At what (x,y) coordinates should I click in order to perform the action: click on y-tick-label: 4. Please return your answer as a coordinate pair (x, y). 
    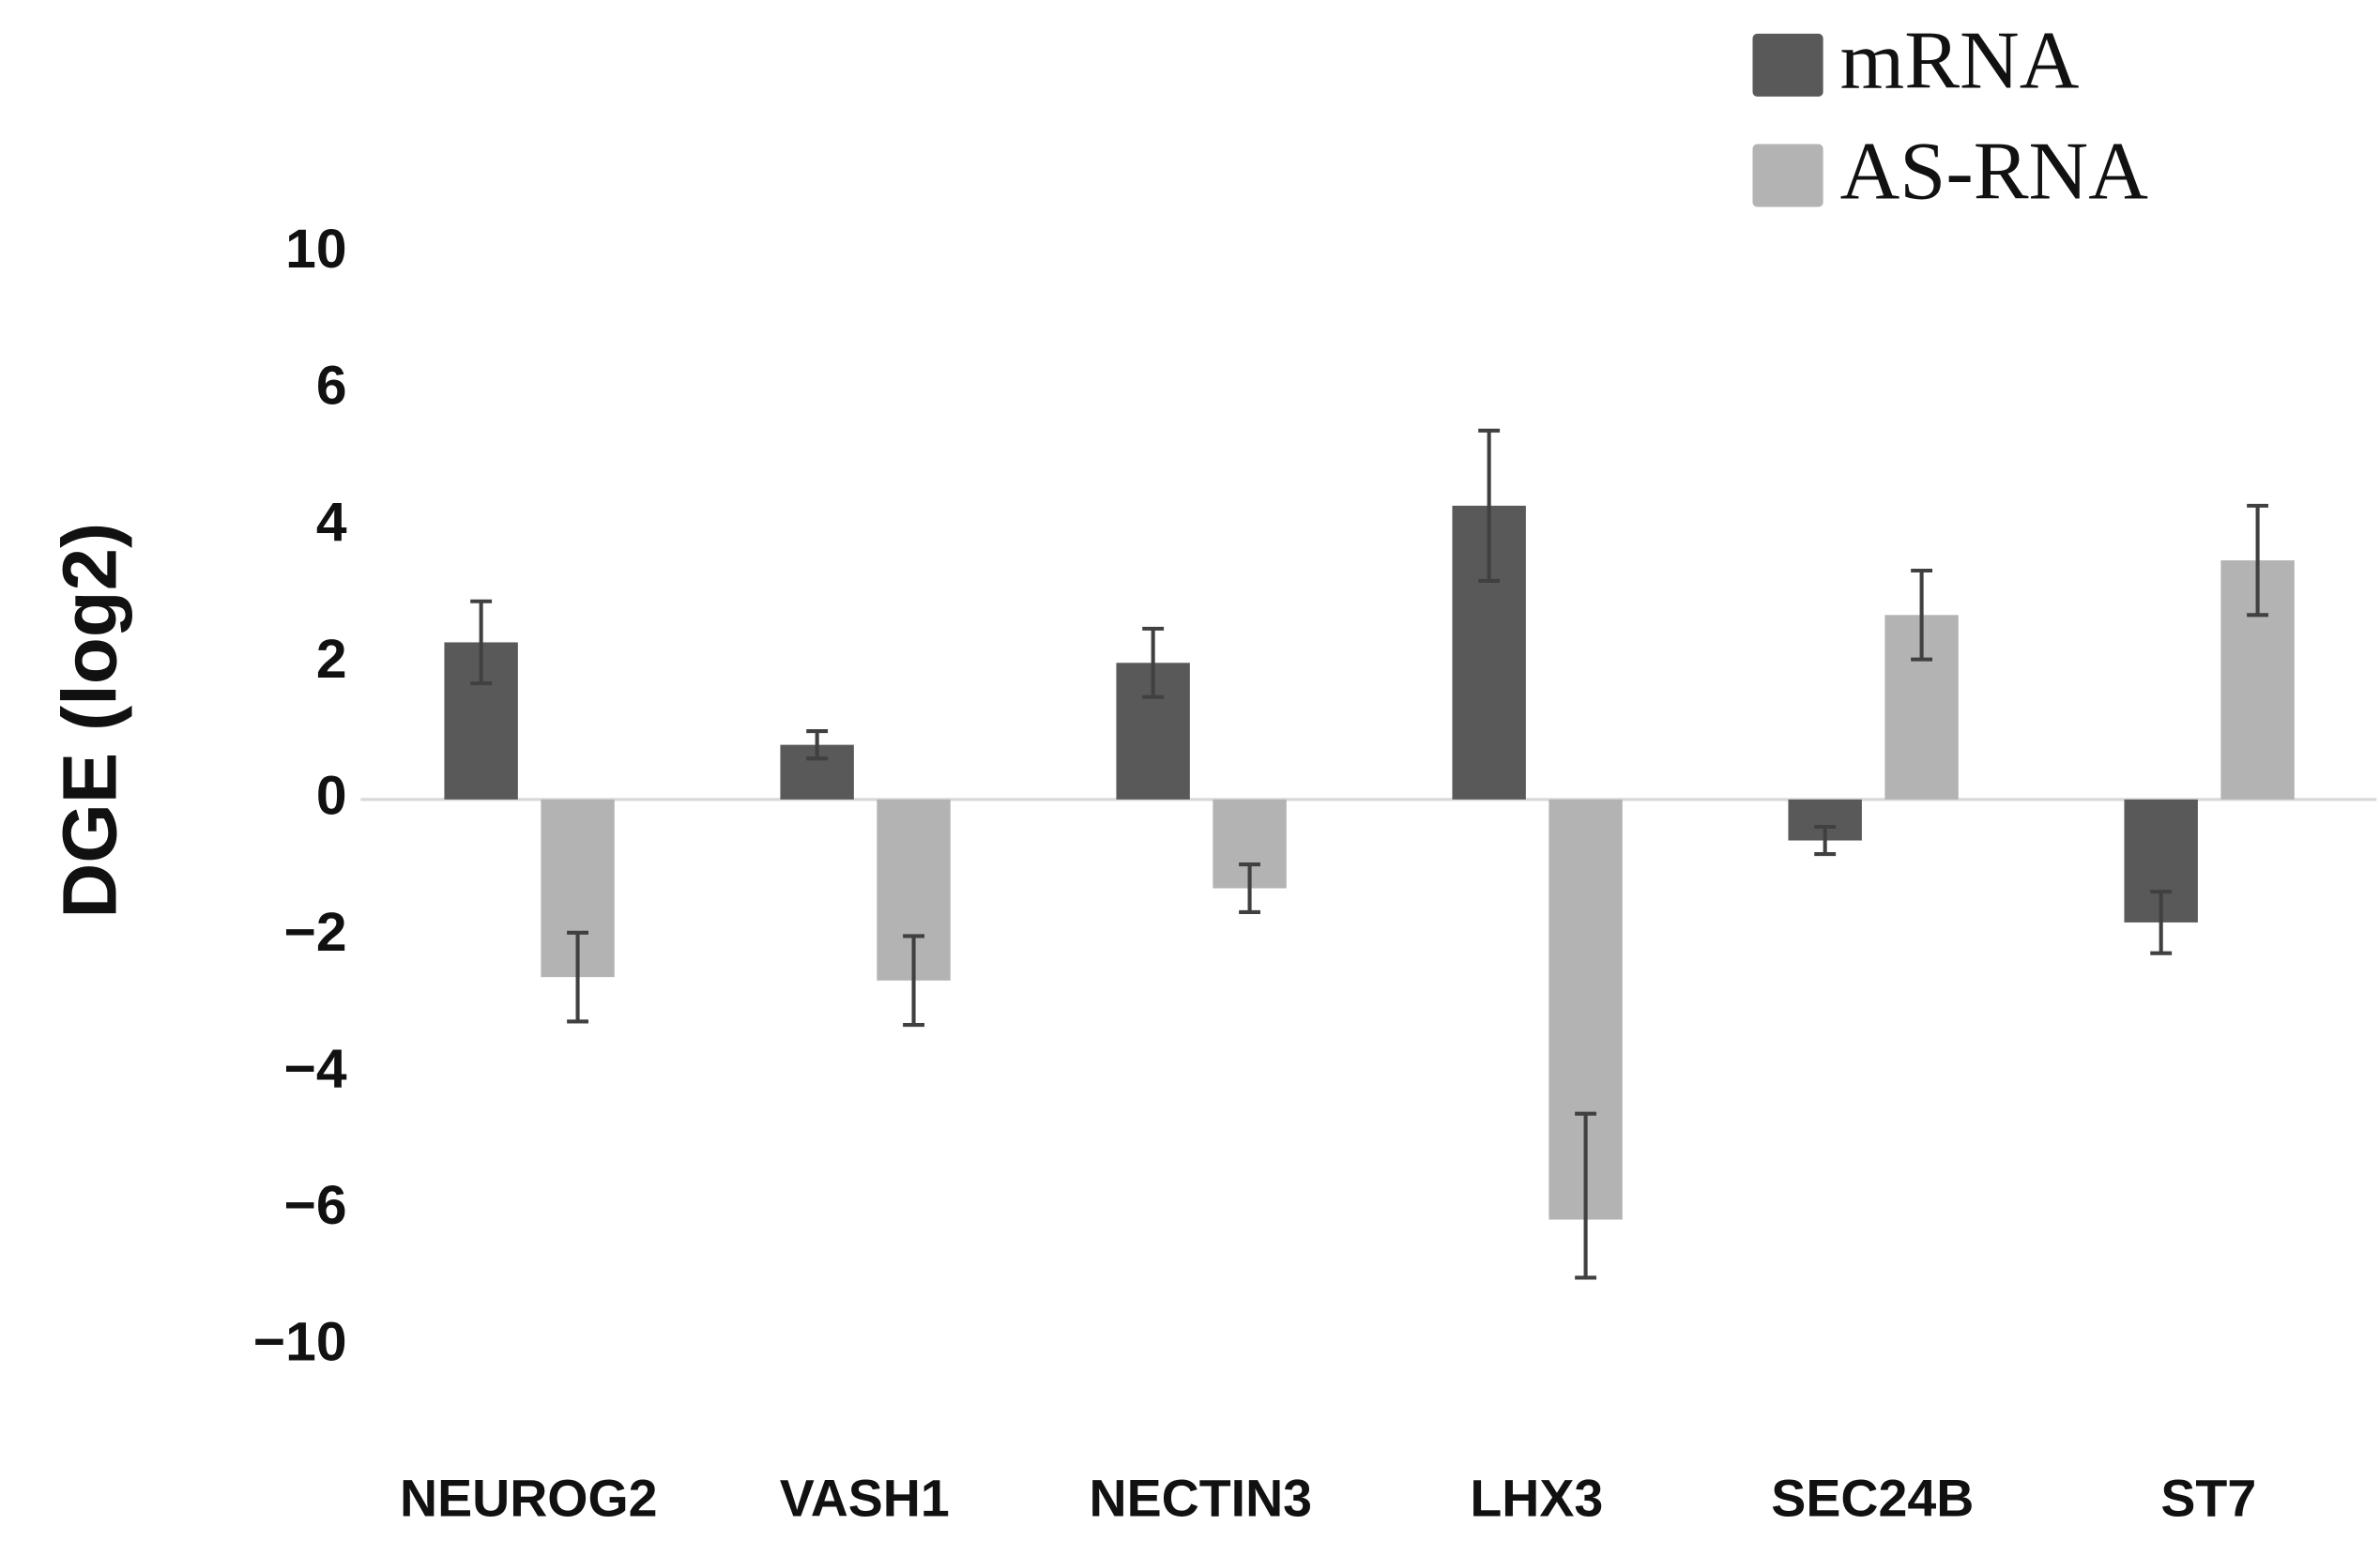
    Looking at the image, I should click on (331, 522).